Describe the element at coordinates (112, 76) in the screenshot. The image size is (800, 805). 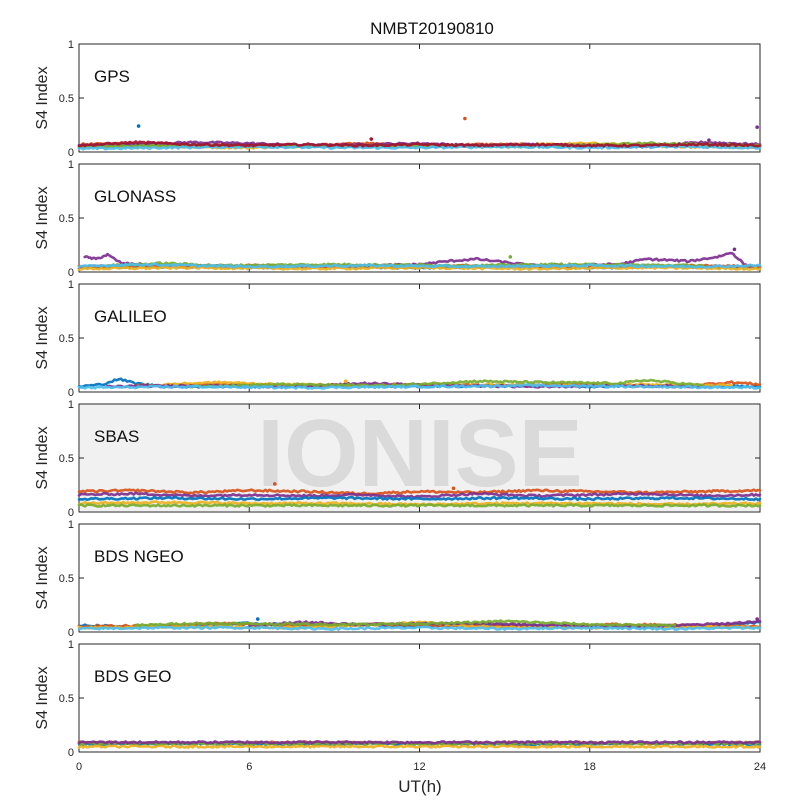
I see `panel-label: GPS` at that location.